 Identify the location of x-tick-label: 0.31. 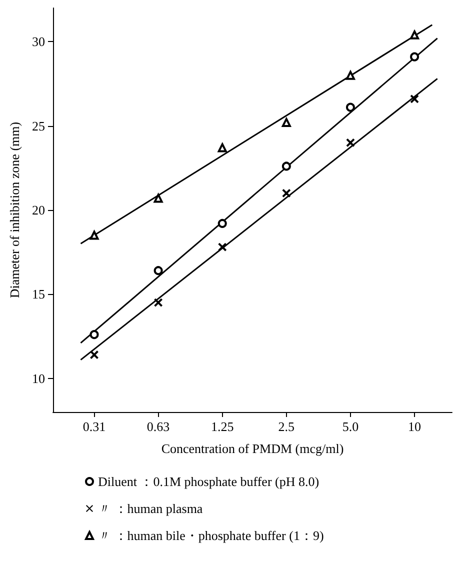
(94, 426).